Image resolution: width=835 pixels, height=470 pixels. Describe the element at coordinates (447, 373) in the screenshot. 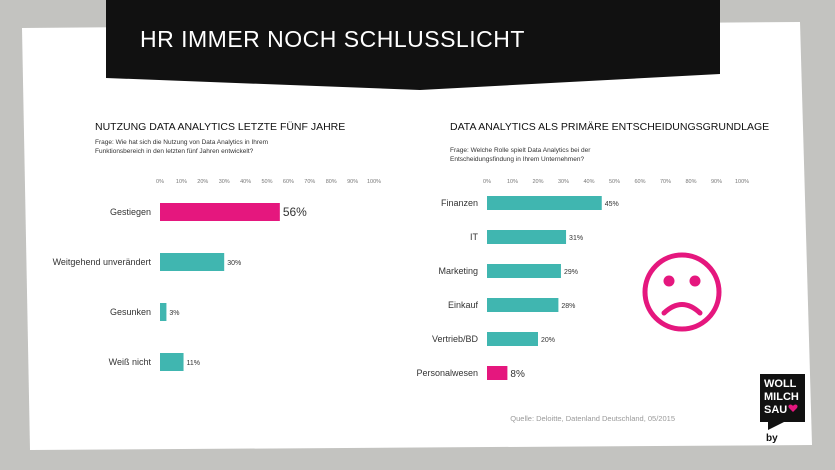

I see `category-label: Personalwesen` at that location.